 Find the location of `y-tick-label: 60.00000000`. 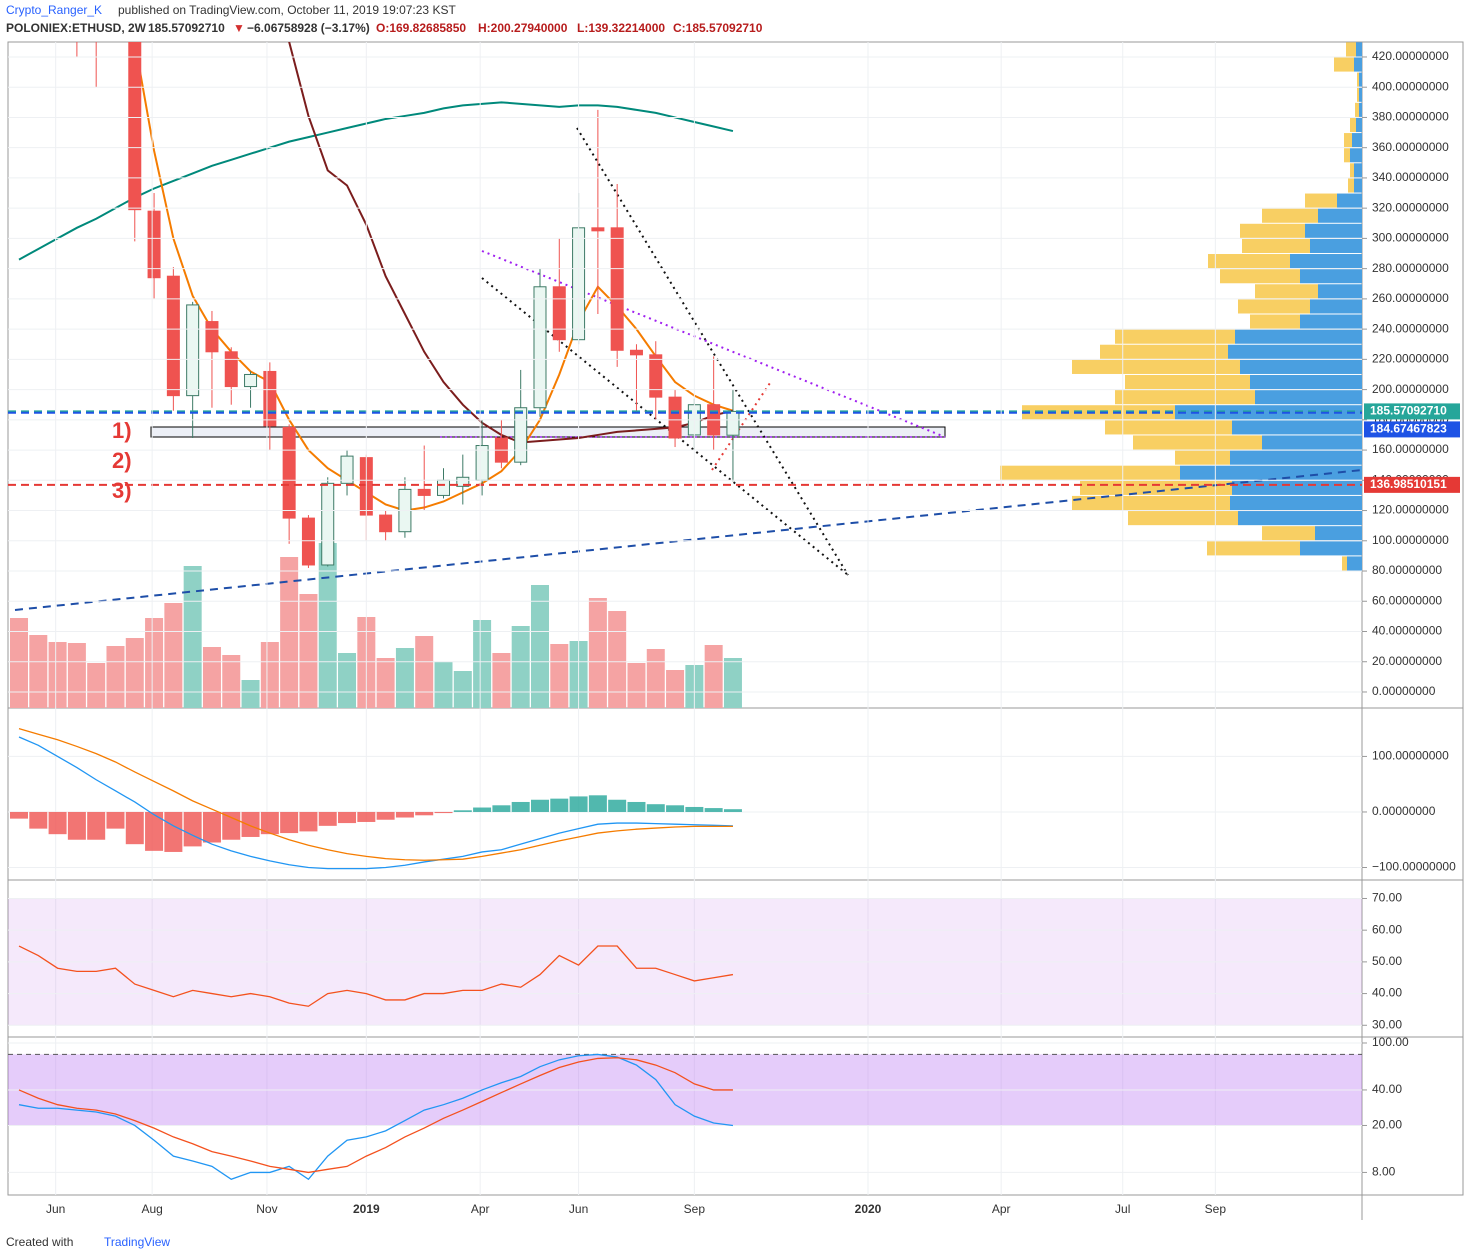

y-tick-label: 60.00000000 is located at coordinates (1407, 600).